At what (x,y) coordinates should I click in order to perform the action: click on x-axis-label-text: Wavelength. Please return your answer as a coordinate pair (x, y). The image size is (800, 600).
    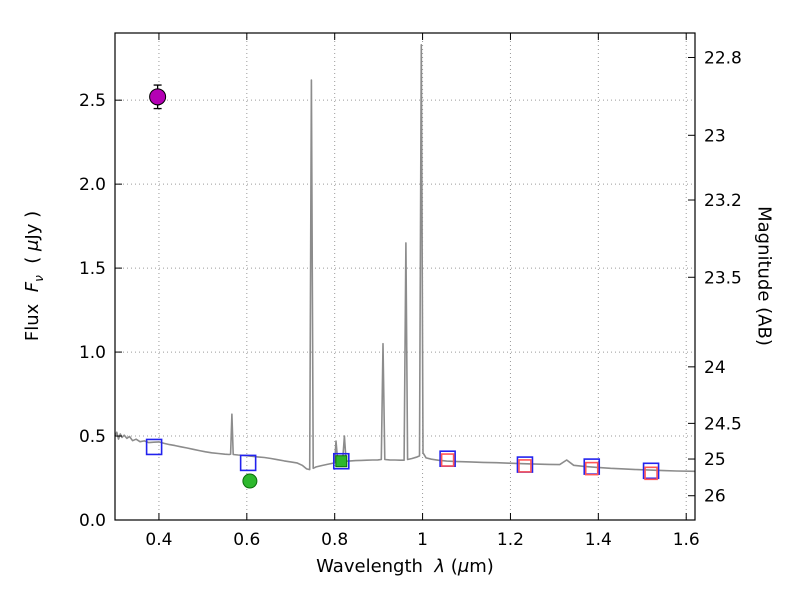
    Looking at the image, I should click on (369, 566).